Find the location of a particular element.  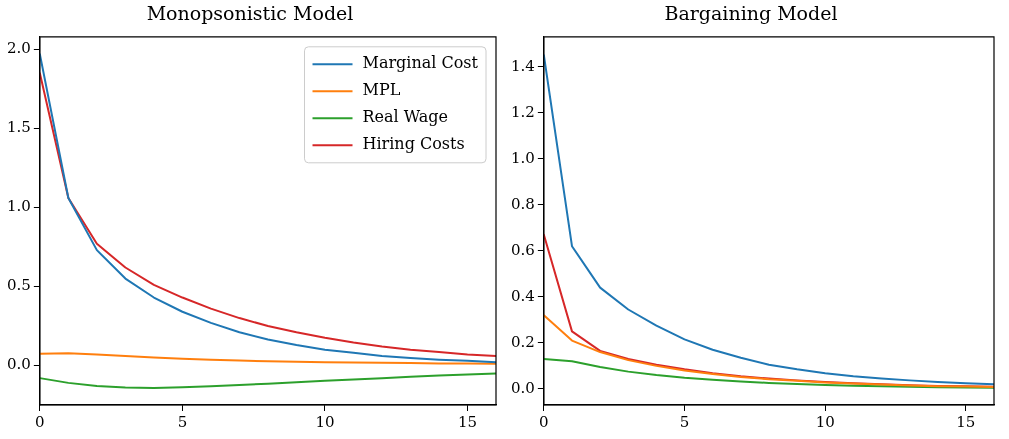

legend-label: Marginal Cost is located at coordinates (420, 63).